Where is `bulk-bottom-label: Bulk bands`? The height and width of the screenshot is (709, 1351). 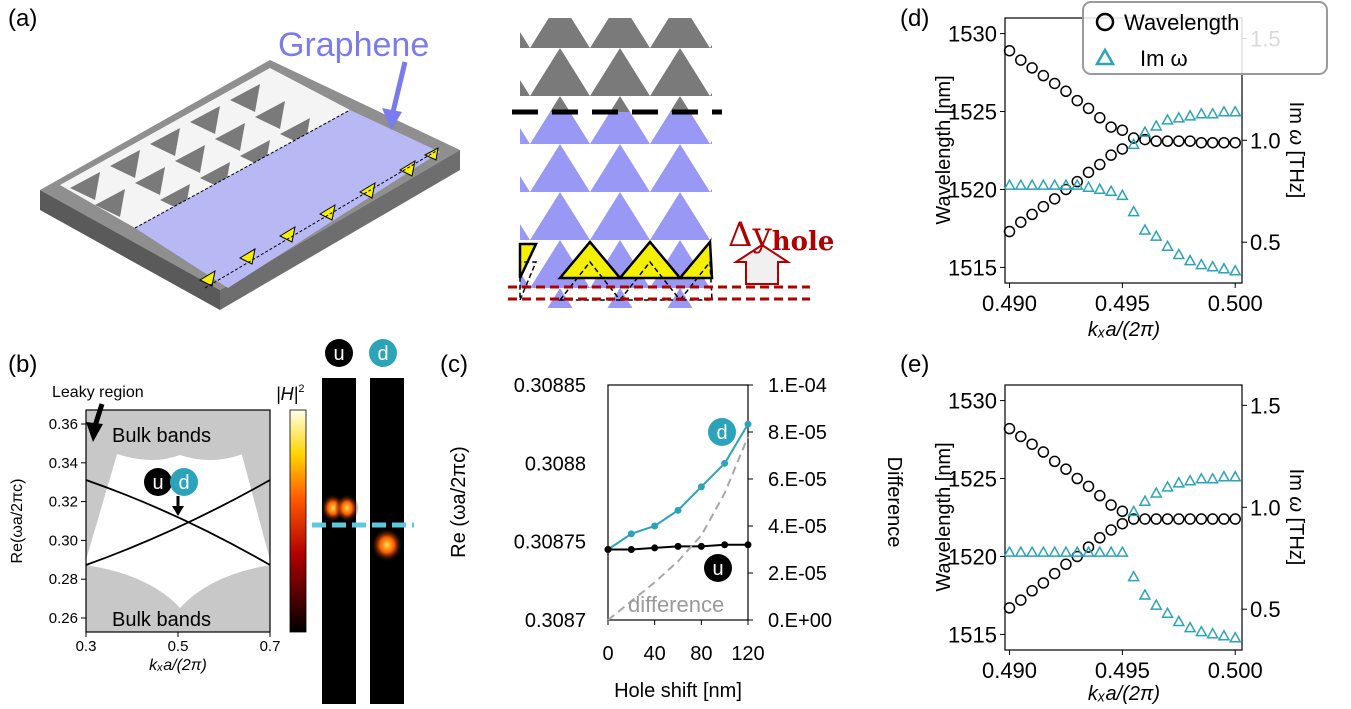
bulk-bottom-label: Bulk bands is located at coordinates (161, 620).